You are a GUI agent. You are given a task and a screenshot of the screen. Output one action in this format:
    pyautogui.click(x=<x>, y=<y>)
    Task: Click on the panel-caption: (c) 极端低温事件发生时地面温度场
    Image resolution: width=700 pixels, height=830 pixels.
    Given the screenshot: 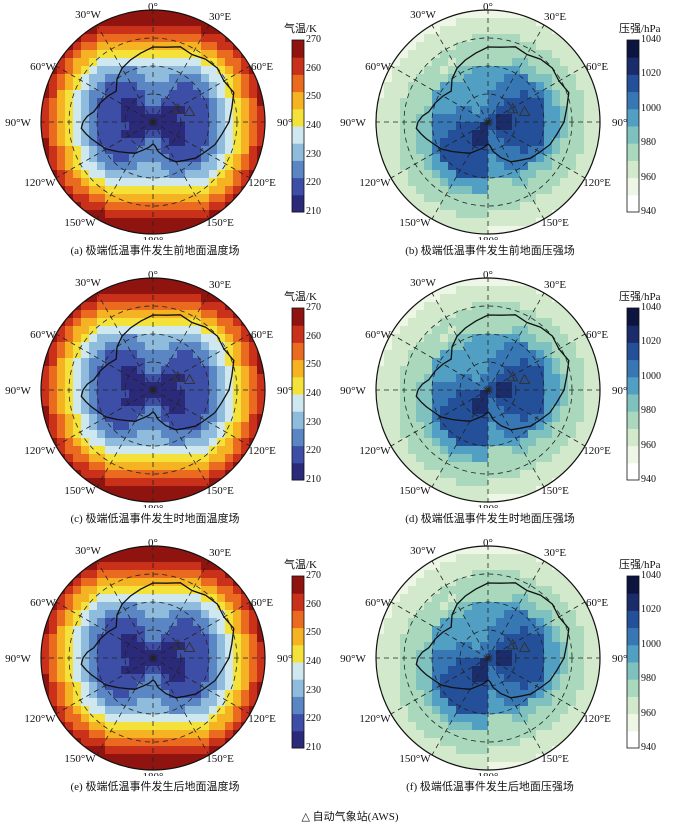 What is the action you would take?
    pyautogui.click(x=155, y=519)
    